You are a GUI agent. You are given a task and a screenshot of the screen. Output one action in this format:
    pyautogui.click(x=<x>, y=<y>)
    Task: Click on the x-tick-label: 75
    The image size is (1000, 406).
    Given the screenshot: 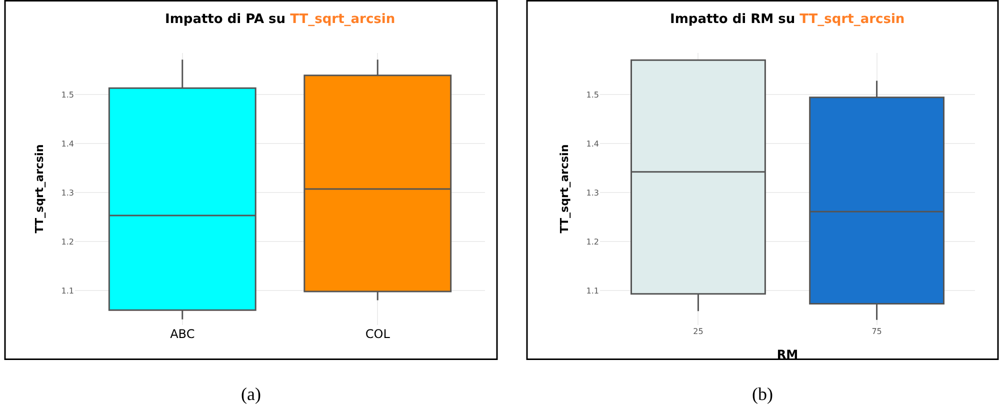 What is the action you would take?
    pyautogui.click(x=877, y=331)
    